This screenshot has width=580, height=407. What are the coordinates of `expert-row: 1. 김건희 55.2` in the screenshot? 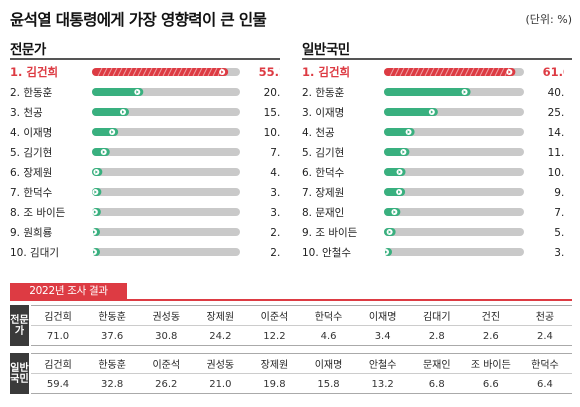 It's located at (145, 72).